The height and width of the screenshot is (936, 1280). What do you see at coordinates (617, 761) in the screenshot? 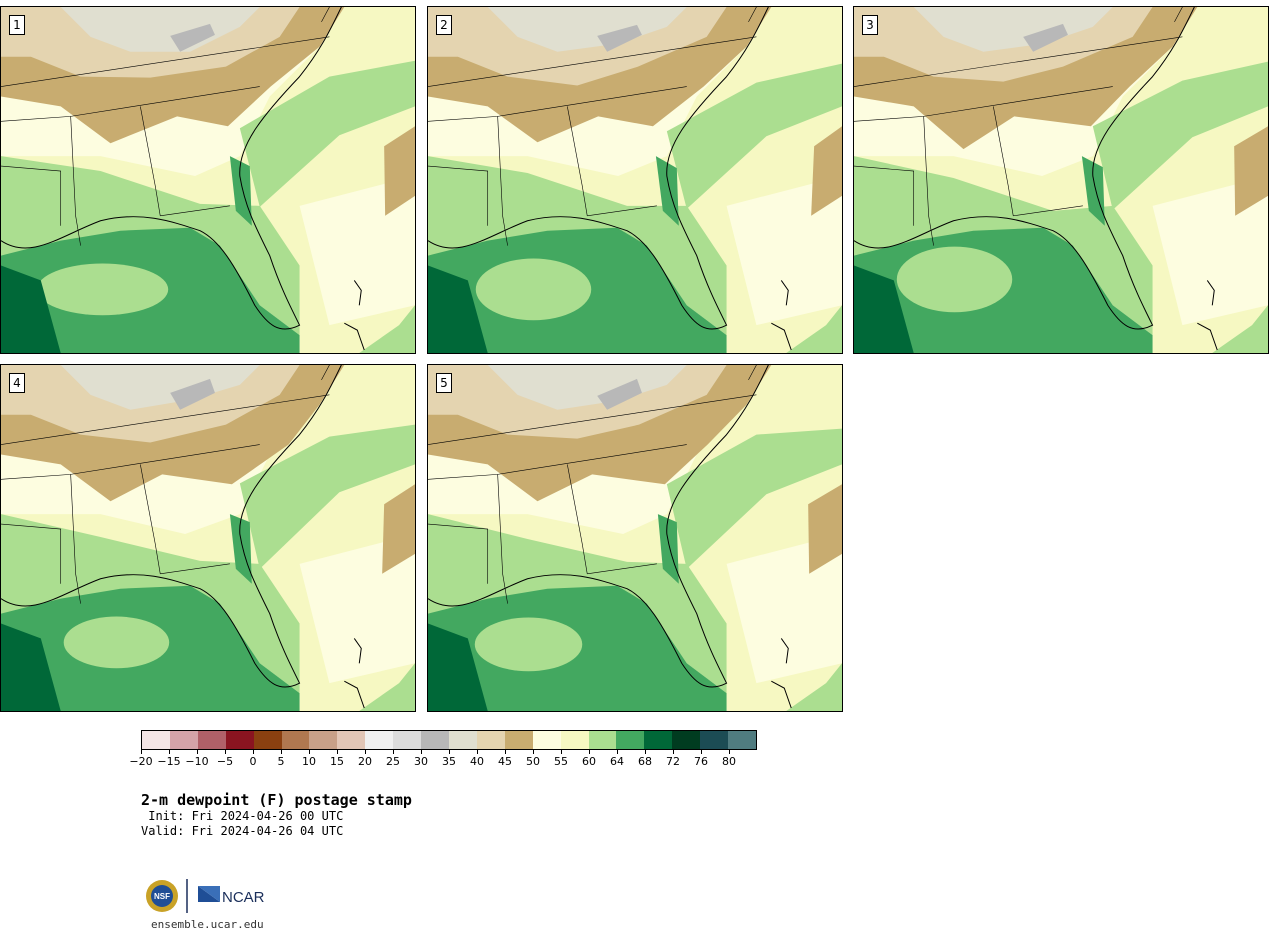
I see `colorbar-tick-label: 64` at bounding box center [617, 761].